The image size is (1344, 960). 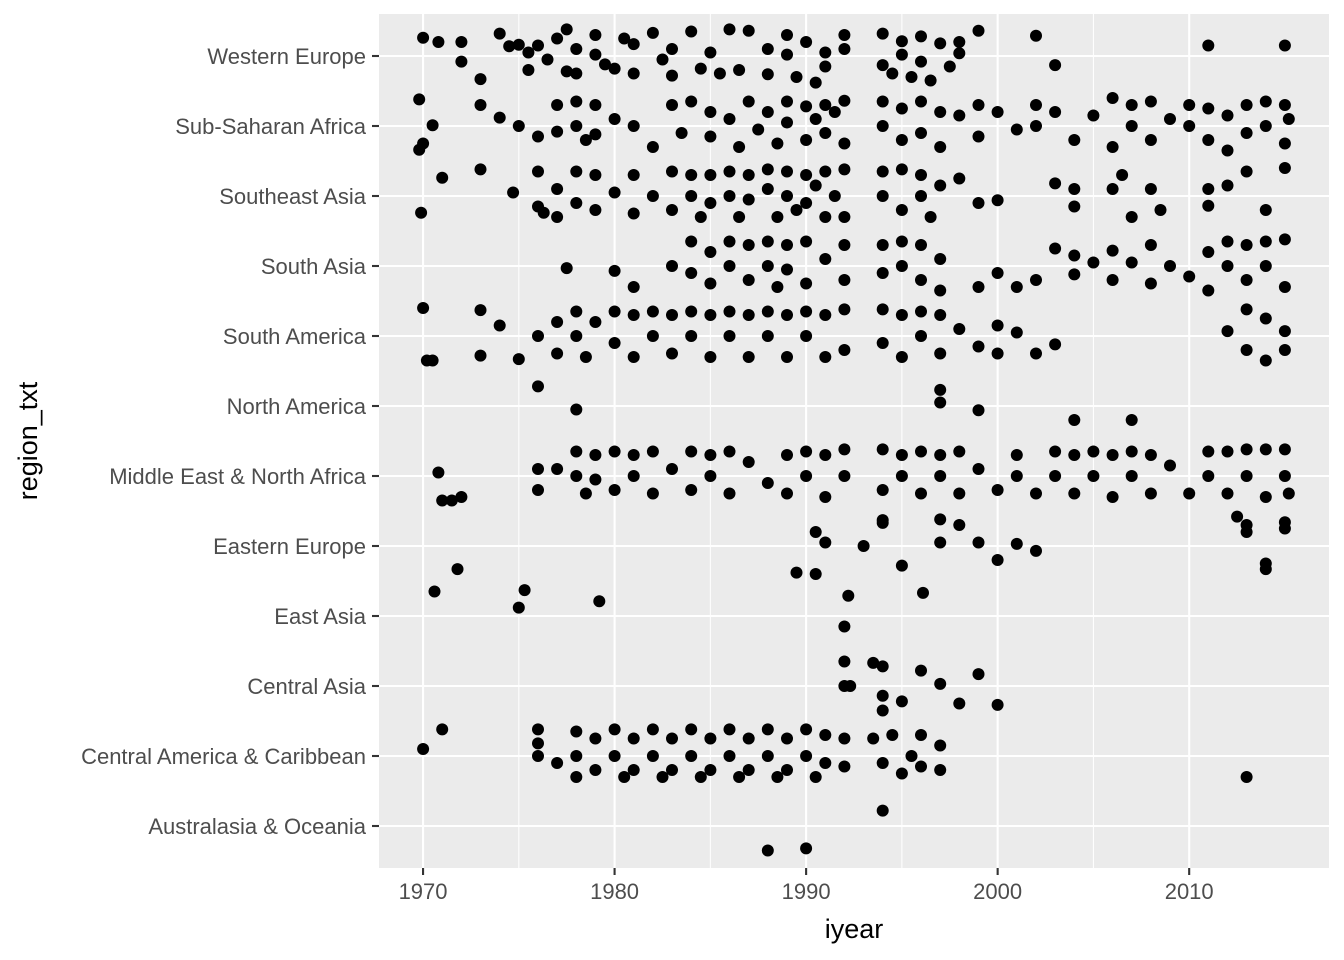 What do you see at coordinates (314, 266) in the screenshot?
I see `y-tick-label: South Asia` at bounding box center [314, 266].